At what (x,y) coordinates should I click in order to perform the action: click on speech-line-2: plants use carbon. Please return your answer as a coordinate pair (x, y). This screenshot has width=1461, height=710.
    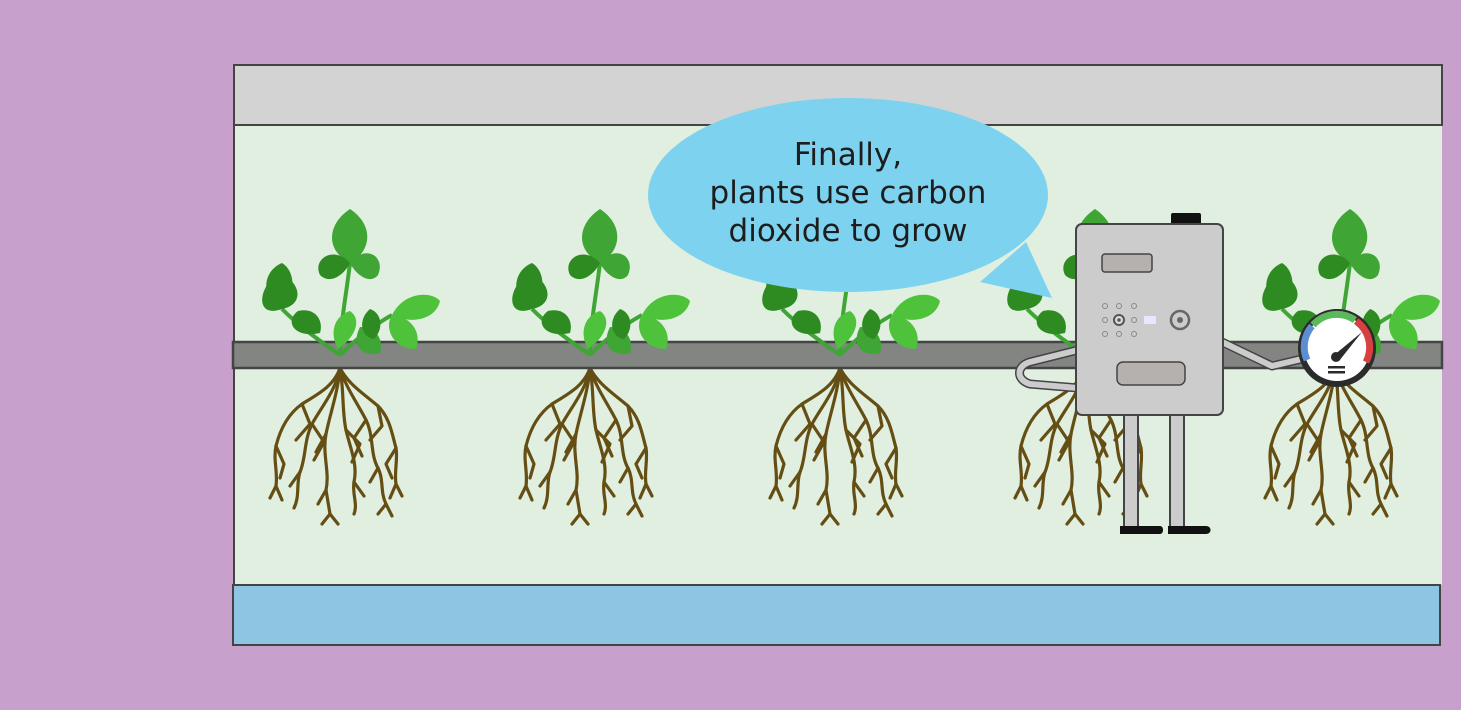
    Looking at the image, I should click on (848, 193).